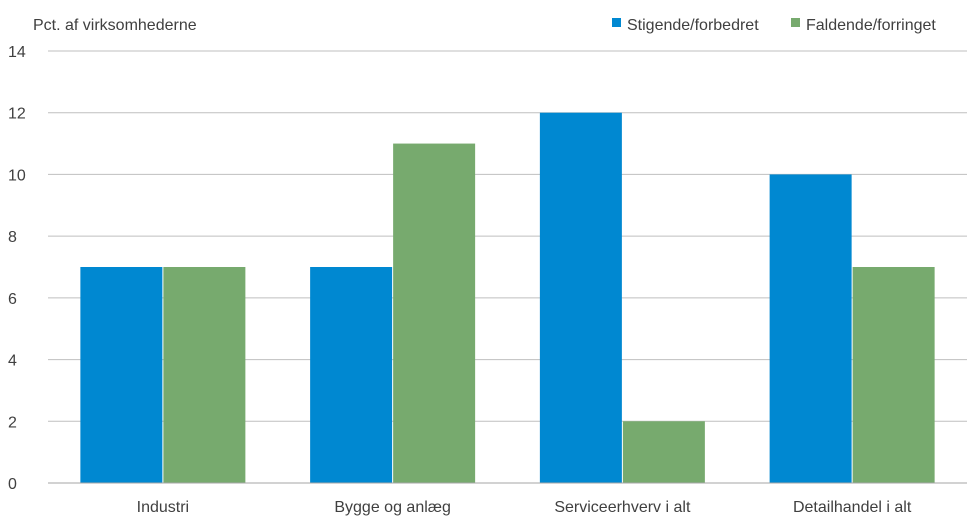 This screenshot has height=518, width=967. Describe the element at coordinates (17, 268) in the screenshot. I see `y-tick-labels: 0 2 4 6 8 10 12 14` at that location.